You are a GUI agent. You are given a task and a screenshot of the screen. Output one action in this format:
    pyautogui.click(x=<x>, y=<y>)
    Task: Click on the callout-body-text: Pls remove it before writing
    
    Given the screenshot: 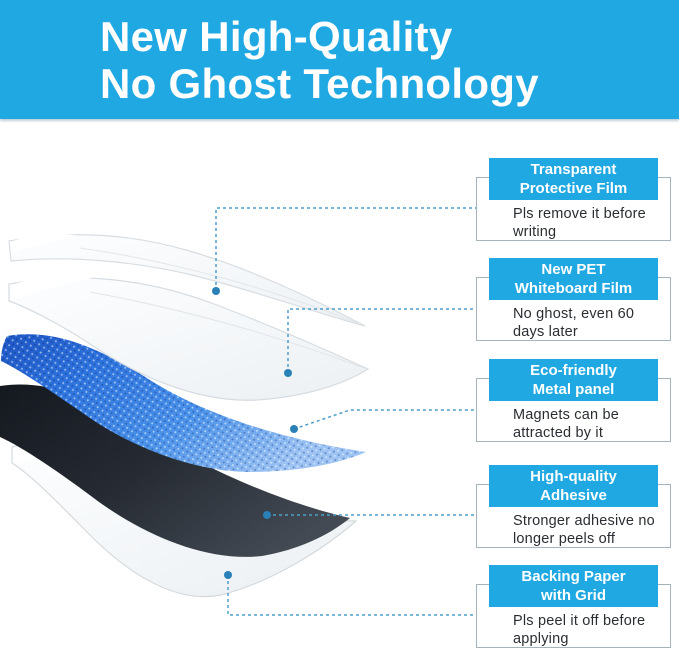 What is the action you would take?
    pyautogui.click(x=579, y=223)
    